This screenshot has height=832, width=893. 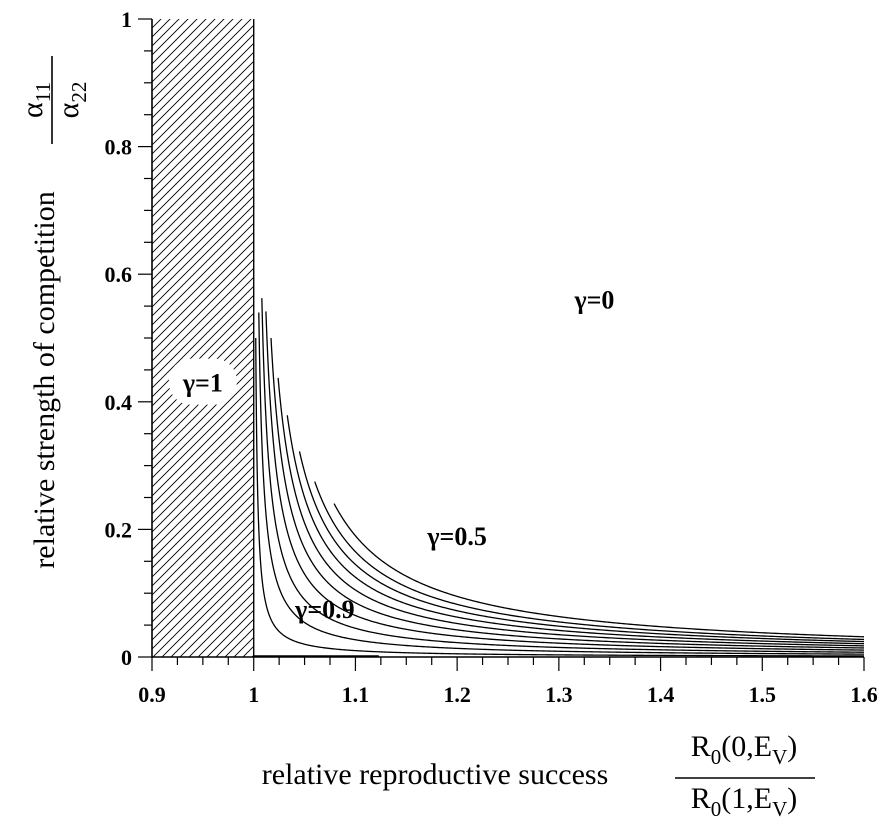 What do you see at coordinates (763, 694) in the screenshot?
I see `x-tick-label: 1.5` at bounding box center [763, 694].